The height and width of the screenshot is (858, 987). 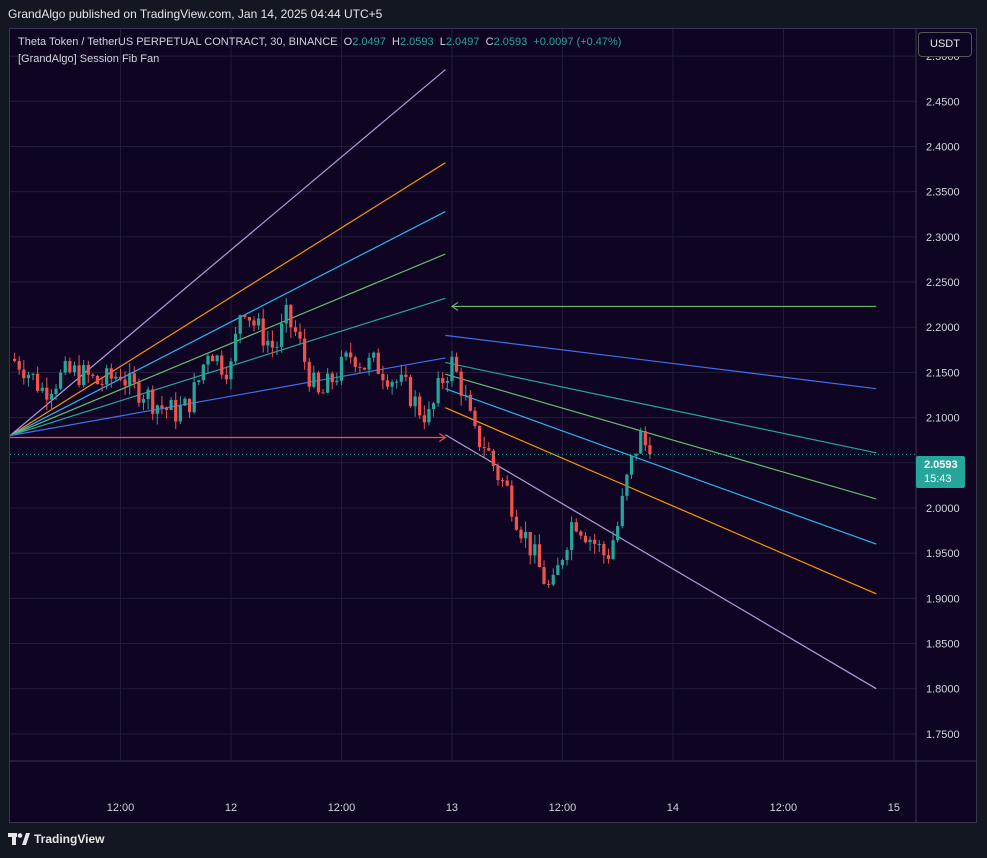 What do you see at coordinates (56, 839) in the screenshot?
I see `tradingview-logo: TradingView` at bounding box center [56, 839].